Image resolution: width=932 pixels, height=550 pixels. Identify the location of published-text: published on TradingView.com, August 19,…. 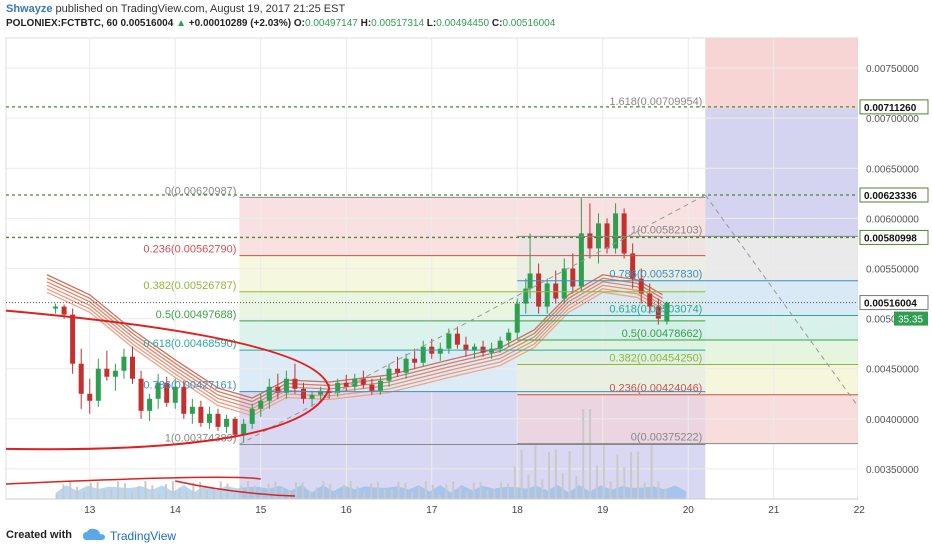
(199, 9).